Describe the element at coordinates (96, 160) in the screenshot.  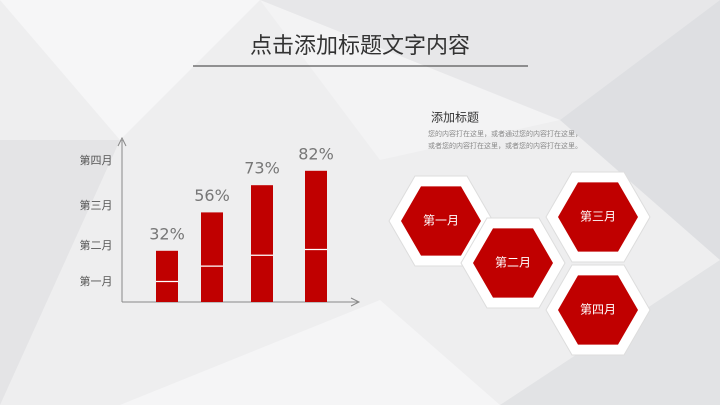
I see `y-label: 第四月` at that location.